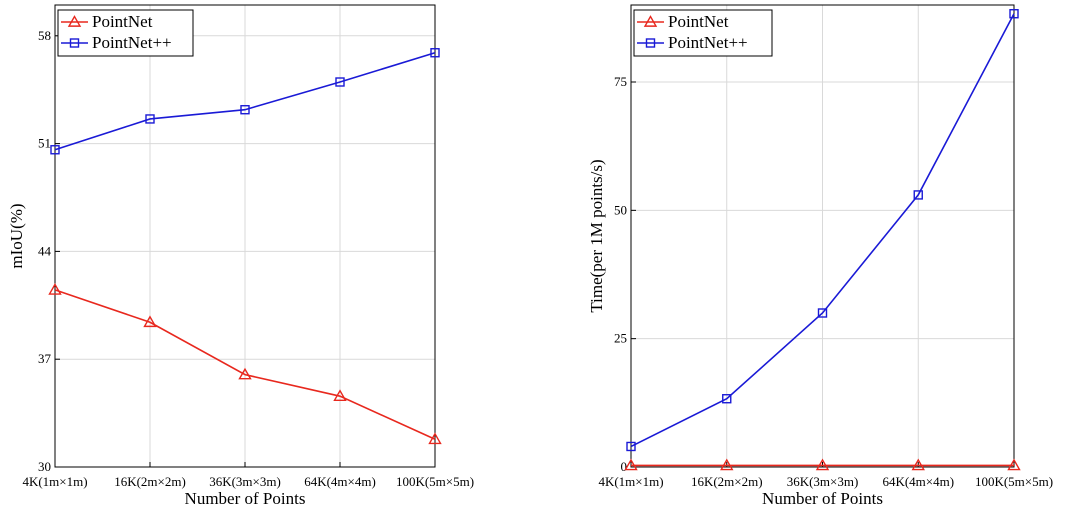  What do you see at coordinates (245, 365) in the screenshot?
I see `series-line-pointnet` at bounding box center [245, 365].